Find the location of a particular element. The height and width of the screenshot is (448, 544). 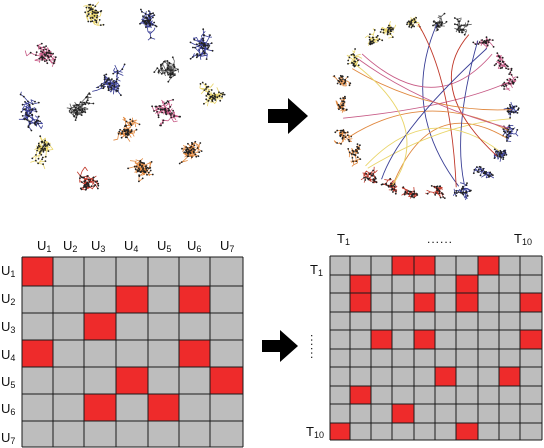

left-matrix-row-label: U1 is located at coordinates (8, 271).